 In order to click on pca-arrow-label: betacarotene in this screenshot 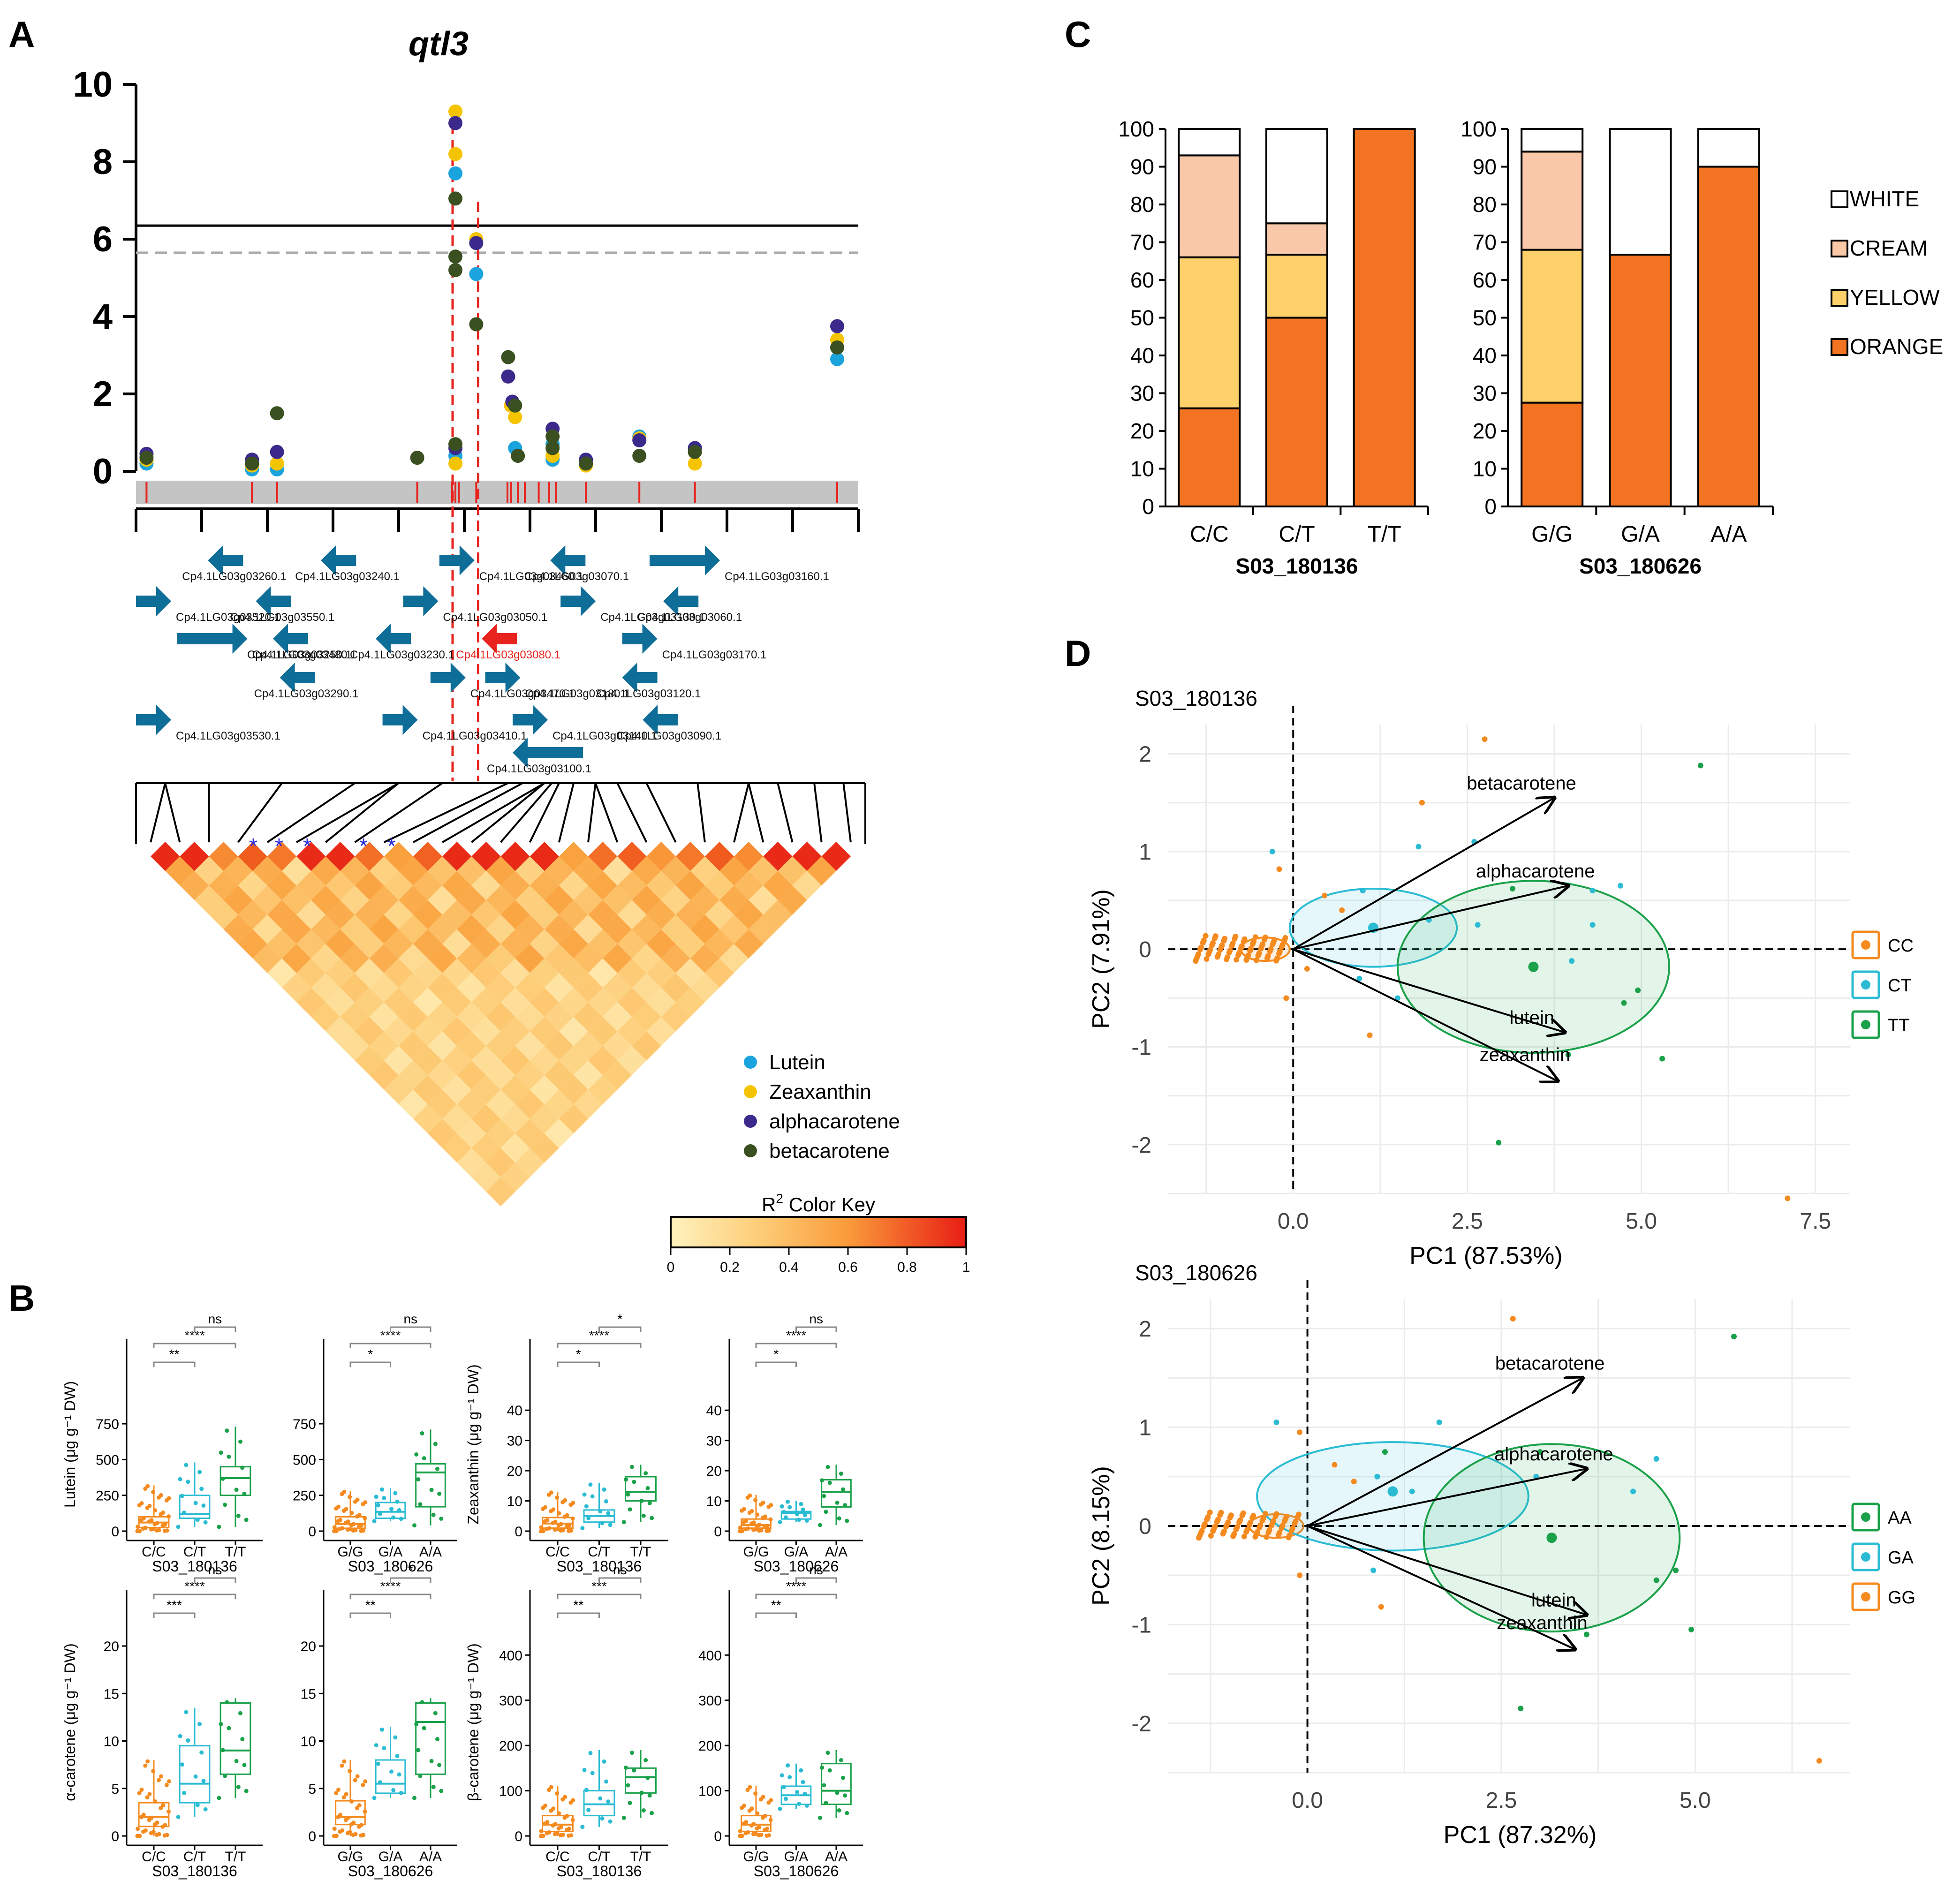, I will do `click(1550, 1363)`.